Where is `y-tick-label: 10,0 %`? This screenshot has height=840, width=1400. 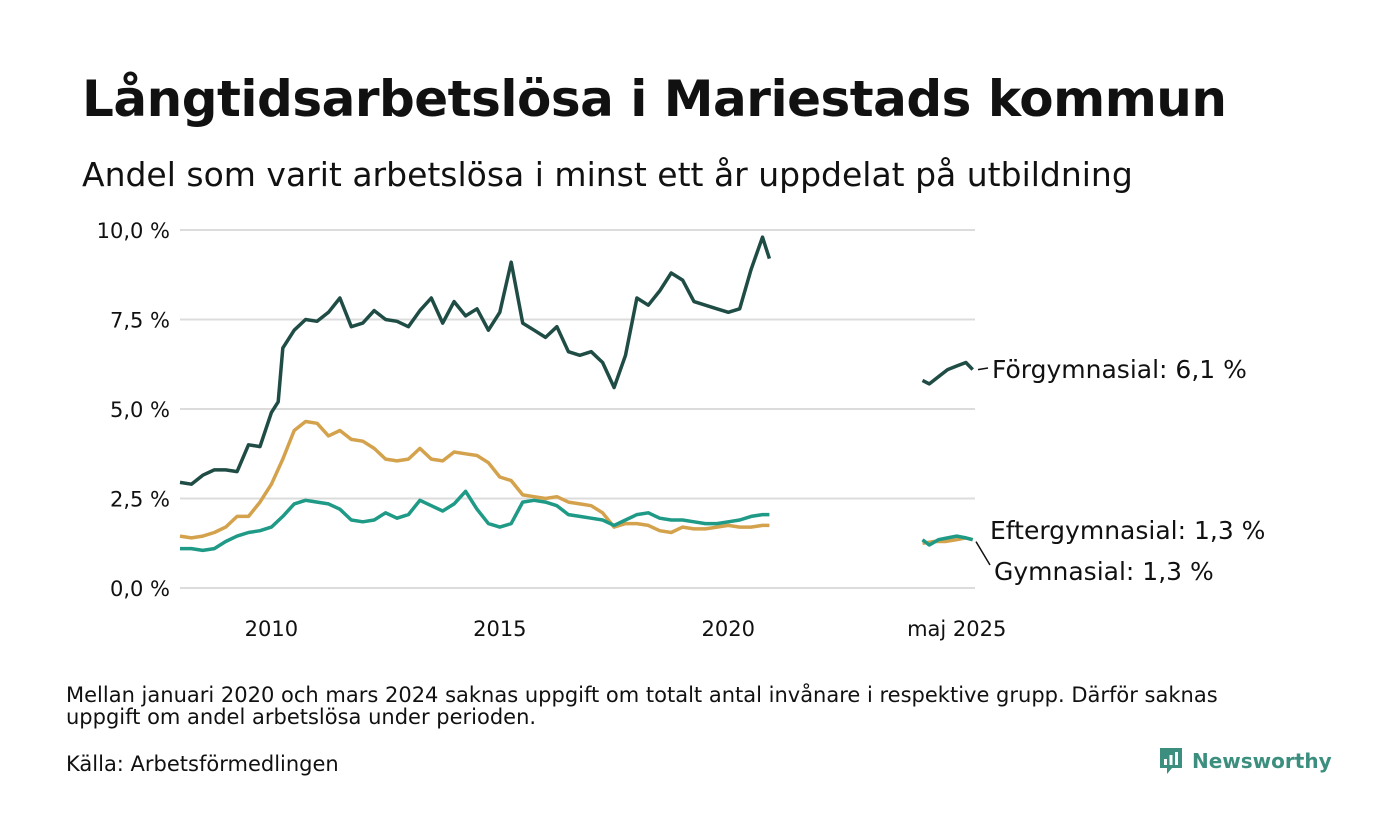
y-tick-label: 10,0 % is located at coordinates (133, 231).